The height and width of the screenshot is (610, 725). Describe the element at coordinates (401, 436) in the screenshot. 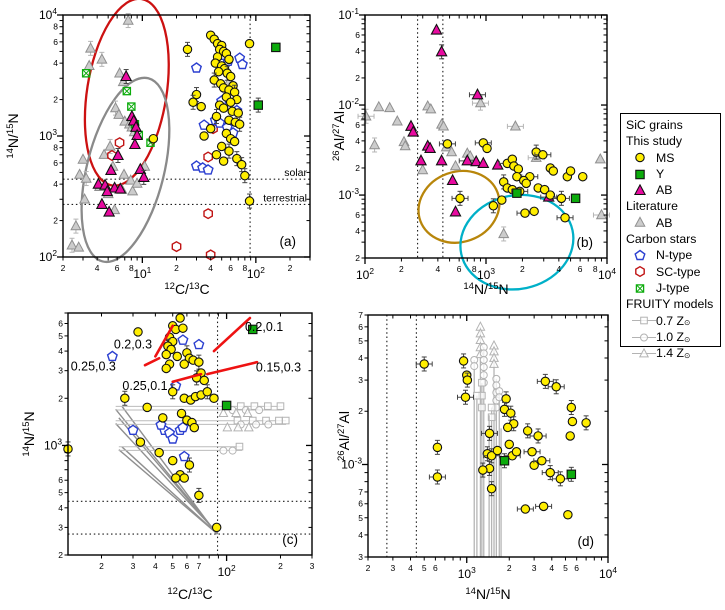

I see `reference-lines` at that location.